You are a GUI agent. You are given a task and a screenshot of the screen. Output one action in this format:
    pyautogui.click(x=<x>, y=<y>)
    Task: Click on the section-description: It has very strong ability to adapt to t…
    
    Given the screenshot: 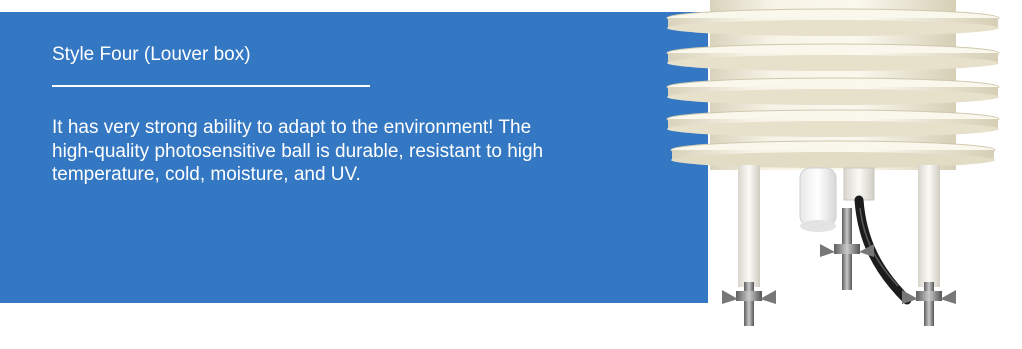 What is the action you would take?
    pyautogui.click(x=298, y=151)
    